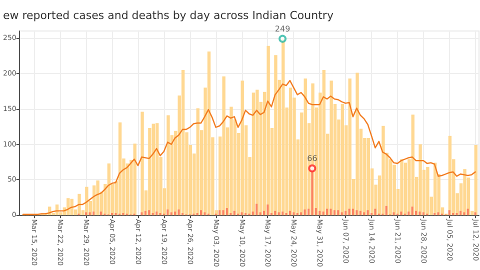 Image resolution: width=480 pixels, height=270 pixels. I want to click on chart-title: ew reported cases and deaths by day across Indian Country, so click(168, 15).